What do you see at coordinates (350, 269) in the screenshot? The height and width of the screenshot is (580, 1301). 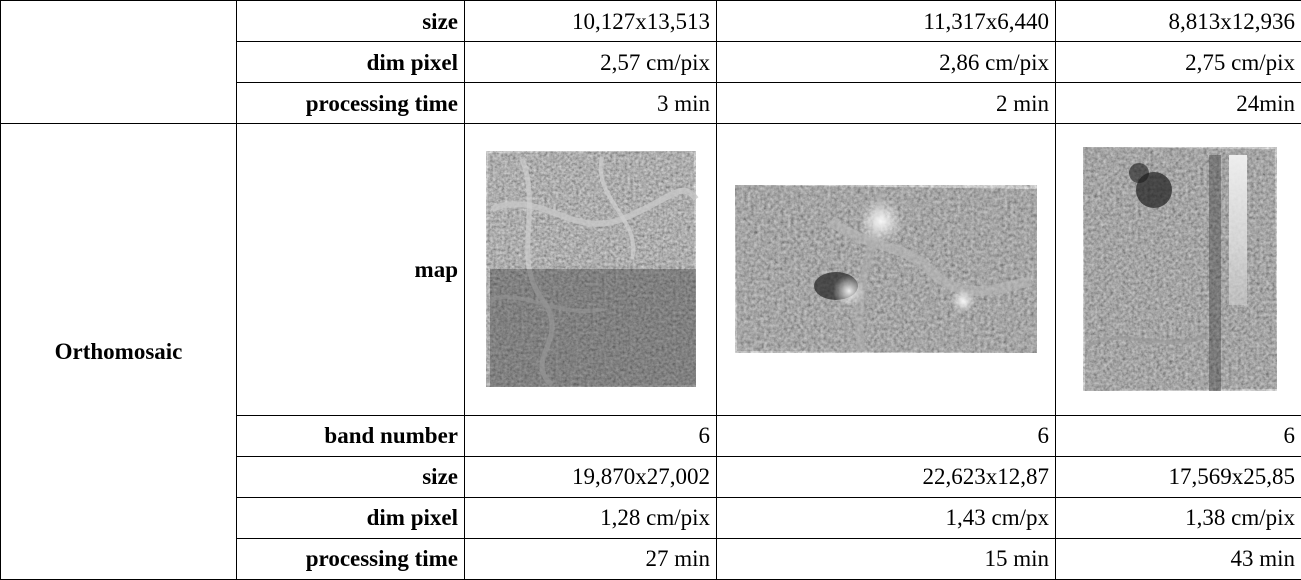 I see `row-label-map: map` at bounding box center [350, 269].